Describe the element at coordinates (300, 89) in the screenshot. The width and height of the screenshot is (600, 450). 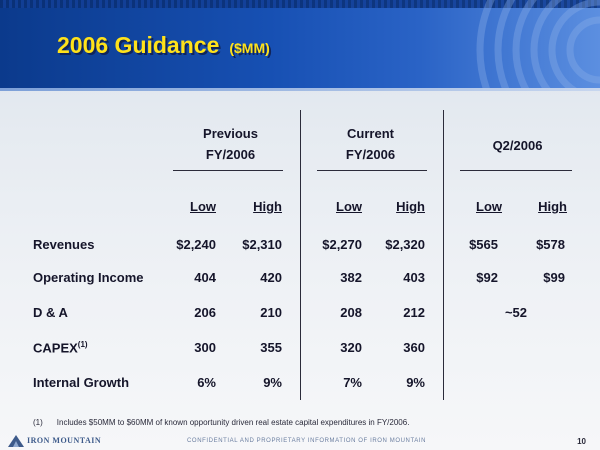
I see `header-divider` at that location.